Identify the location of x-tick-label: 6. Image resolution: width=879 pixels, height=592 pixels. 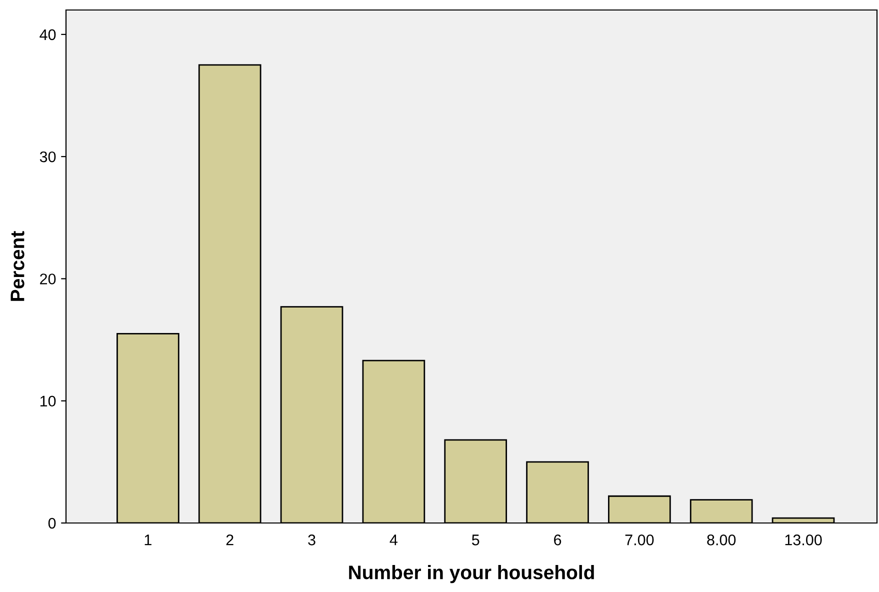
(558, 540).